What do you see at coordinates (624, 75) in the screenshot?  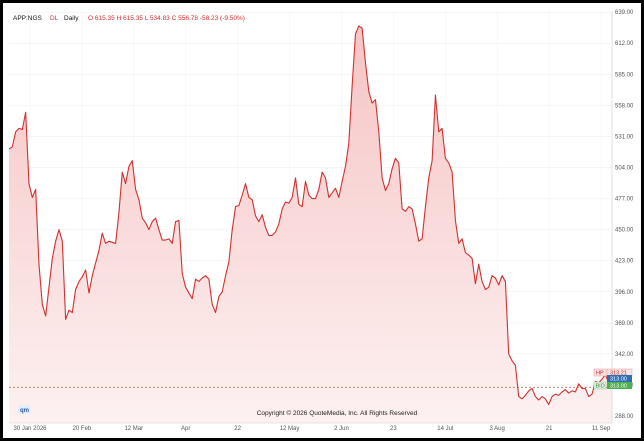 I see `y-tick-label: 585.00` at bounding box center [624, 75].